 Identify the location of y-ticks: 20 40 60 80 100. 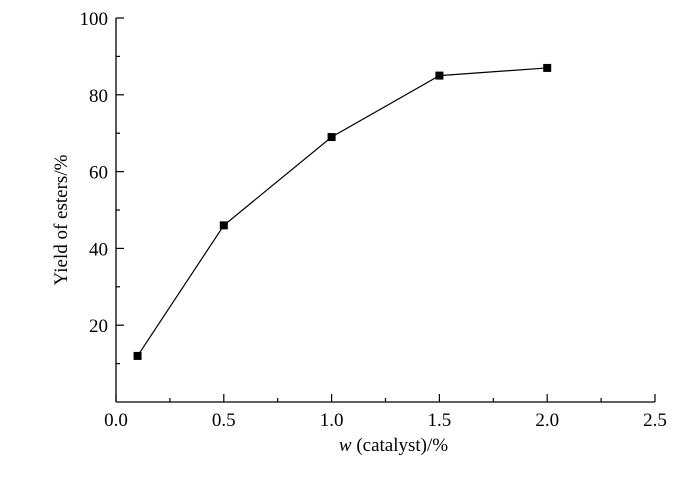
(102, 187).